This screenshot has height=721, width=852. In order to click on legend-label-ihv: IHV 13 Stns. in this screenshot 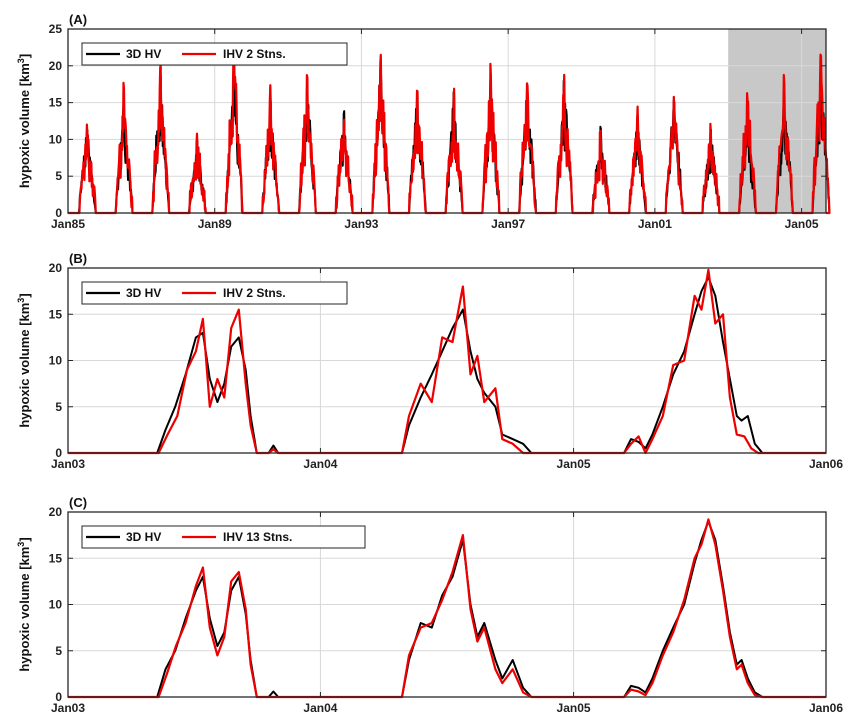, I will do `click(257, 537)`.